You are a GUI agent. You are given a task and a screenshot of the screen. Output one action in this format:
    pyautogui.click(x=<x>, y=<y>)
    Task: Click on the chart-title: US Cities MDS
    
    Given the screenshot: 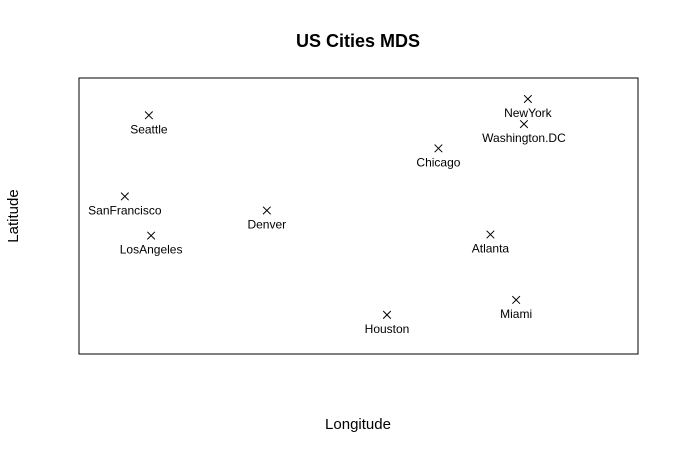 What is the action you would take?
    pyautogui.click(x=358, y=41)
    